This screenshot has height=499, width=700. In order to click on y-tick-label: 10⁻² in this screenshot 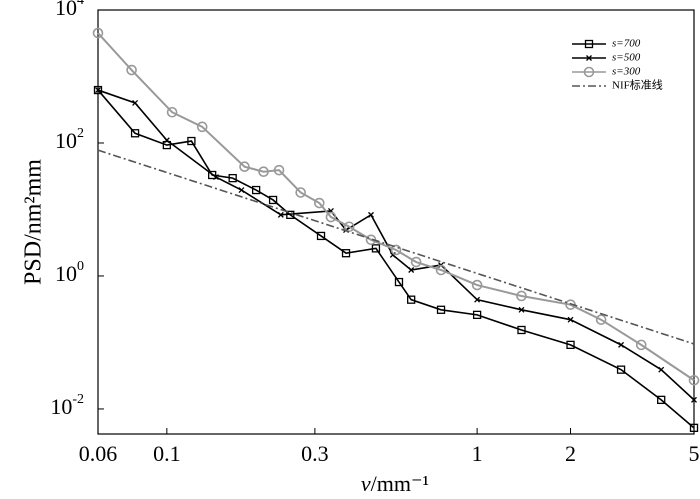, I will do `click(67, 405)`.